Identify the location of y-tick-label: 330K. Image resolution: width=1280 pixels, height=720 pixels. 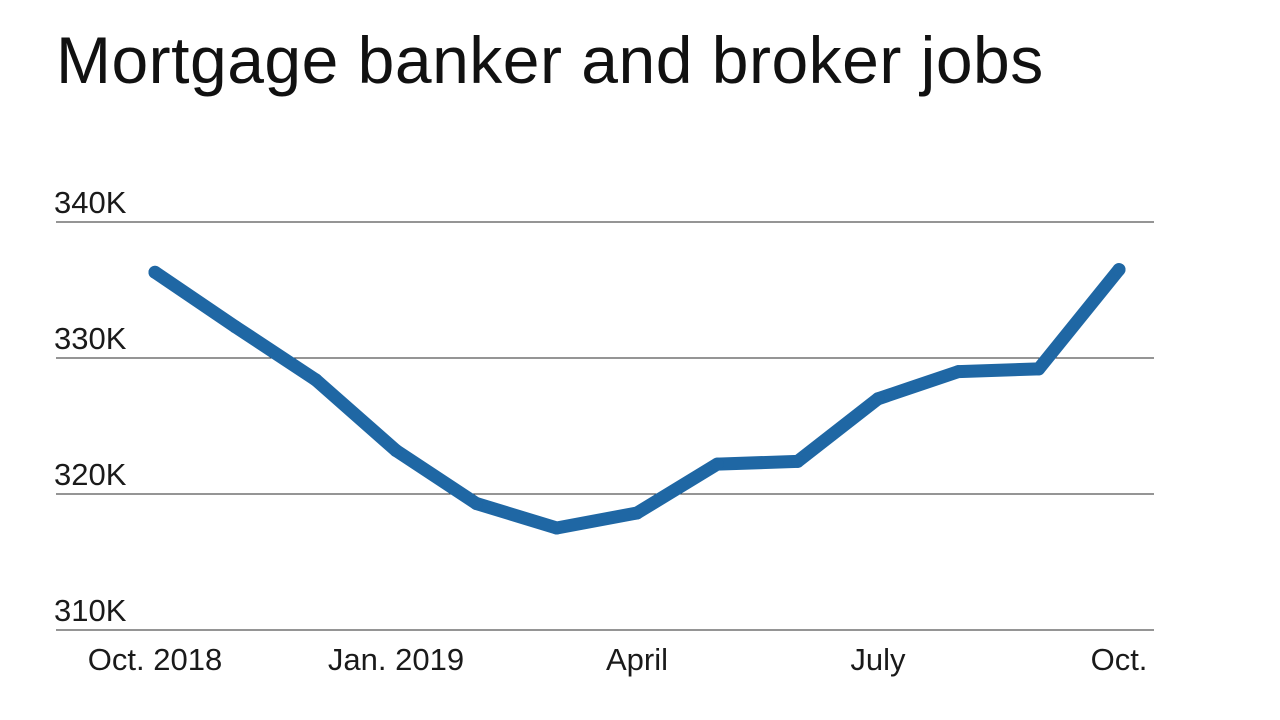
(90, 338).